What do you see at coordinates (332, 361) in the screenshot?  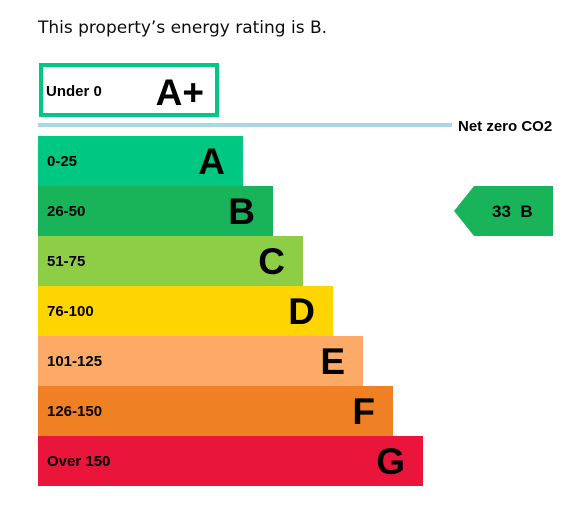 I see `rating-band-letter: E` at bounding box center [332, 361].